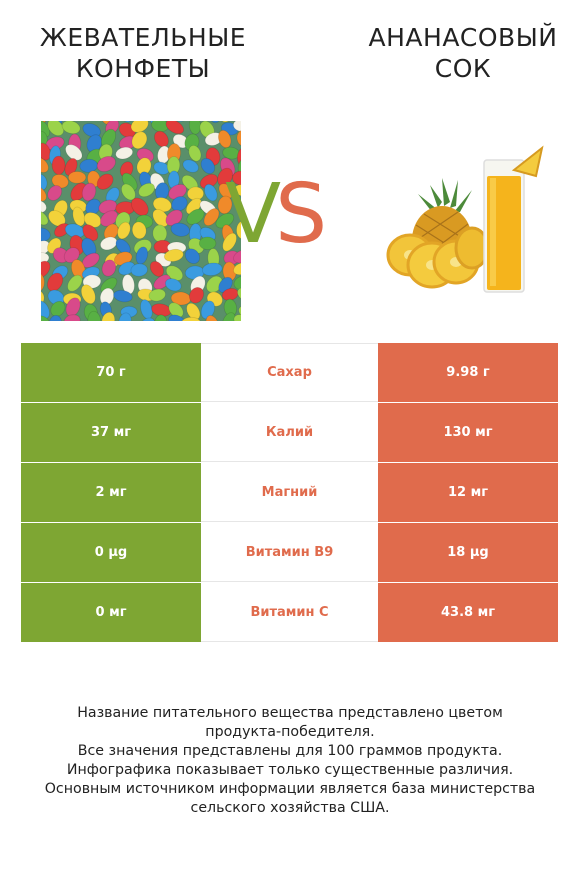  Describe the element at coordinates (111, 612) in the screenshot. I see `left-value: 0 мг` at that location.